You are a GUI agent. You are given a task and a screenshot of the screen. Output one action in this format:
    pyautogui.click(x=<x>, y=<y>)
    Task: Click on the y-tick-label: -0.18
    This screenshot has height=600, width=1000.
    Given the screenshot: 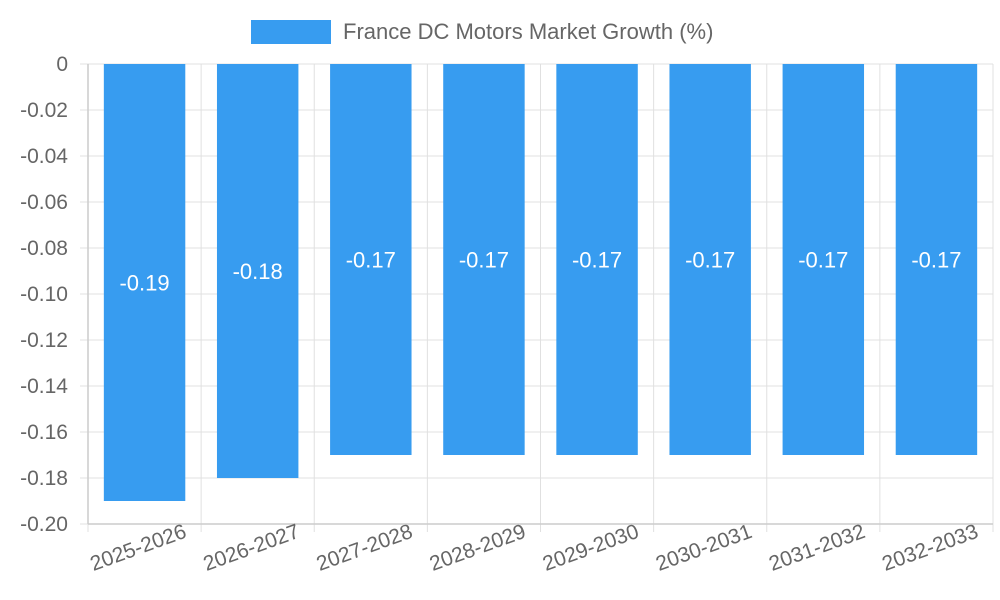 What is the action you would take?
    pyautogui.click(x=44, y=478)
    